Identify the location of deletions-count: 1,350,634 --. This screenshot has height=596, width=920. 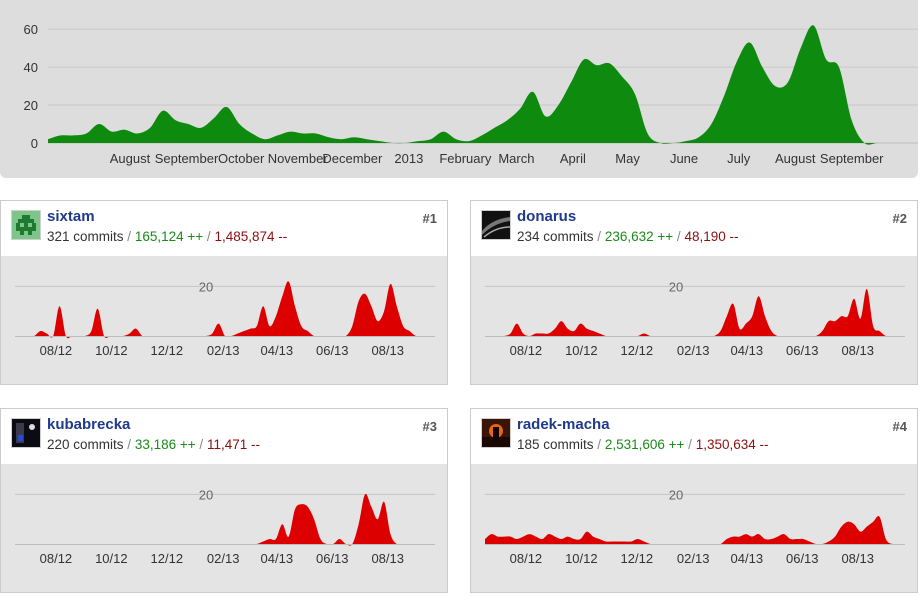
(732, 444).